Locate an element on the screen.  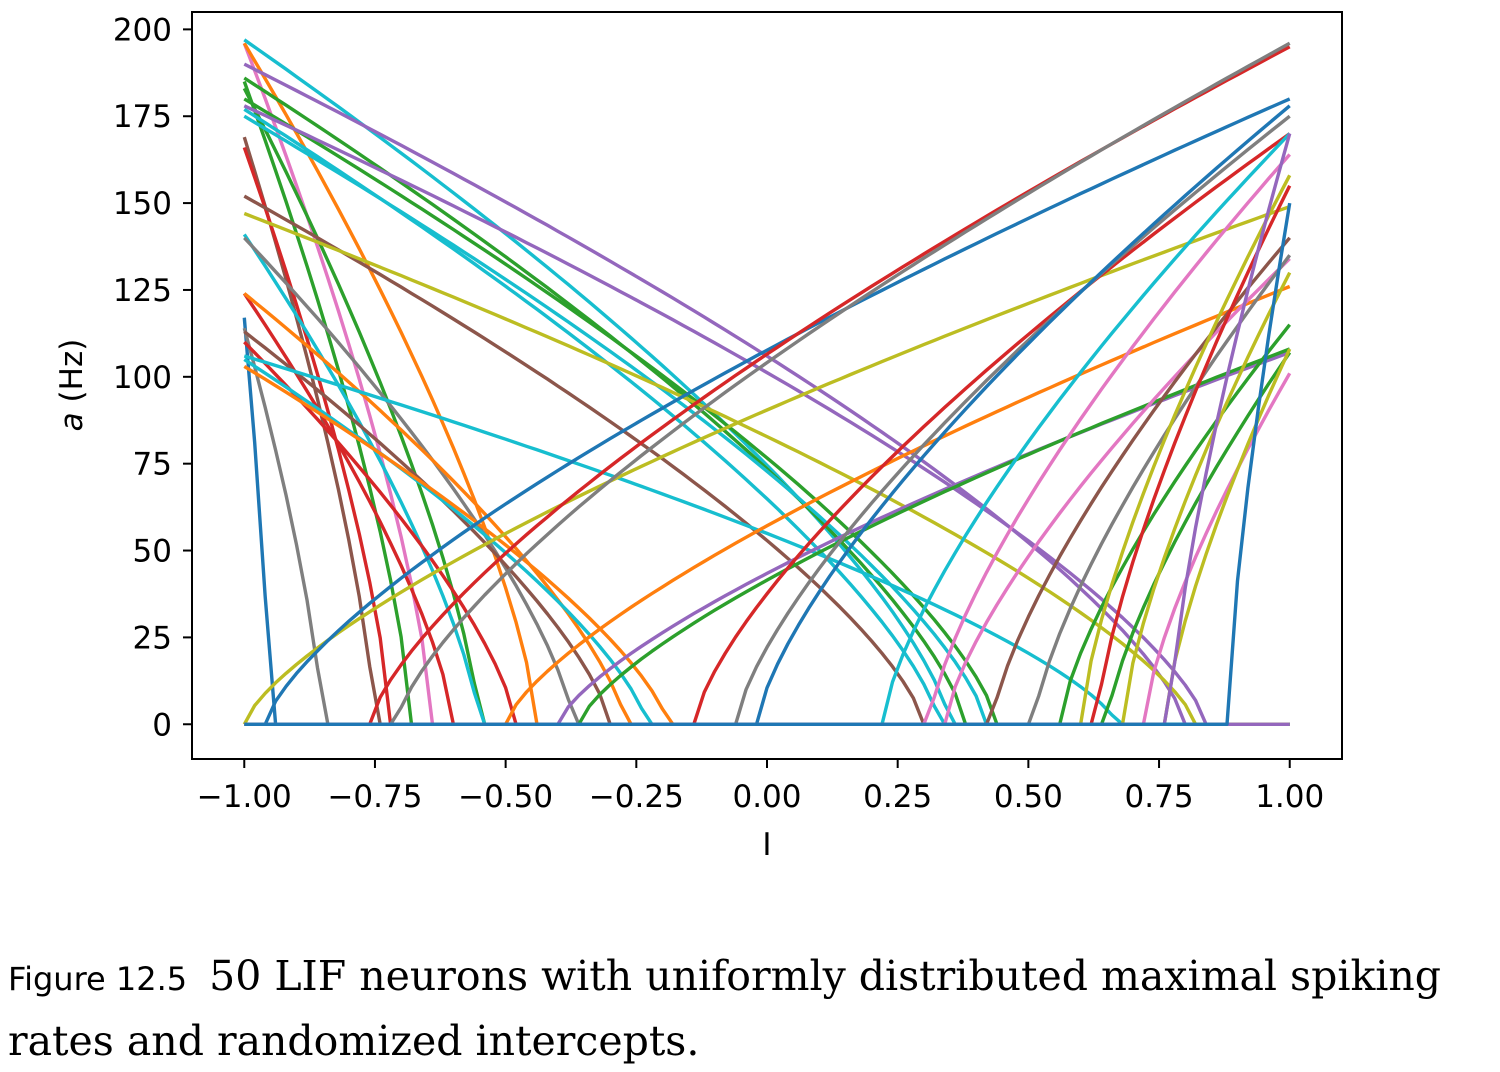
y-tick-label: 75 is located at coordinates (152, 465).